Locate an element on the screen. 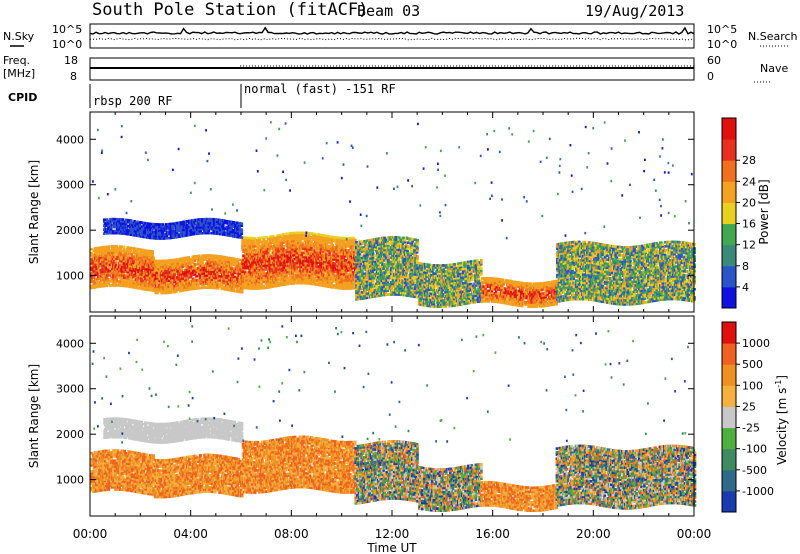 The width and height of the screenshot is (800, 554). nsearch-label: N.Search is located at coordinates (773, 36).